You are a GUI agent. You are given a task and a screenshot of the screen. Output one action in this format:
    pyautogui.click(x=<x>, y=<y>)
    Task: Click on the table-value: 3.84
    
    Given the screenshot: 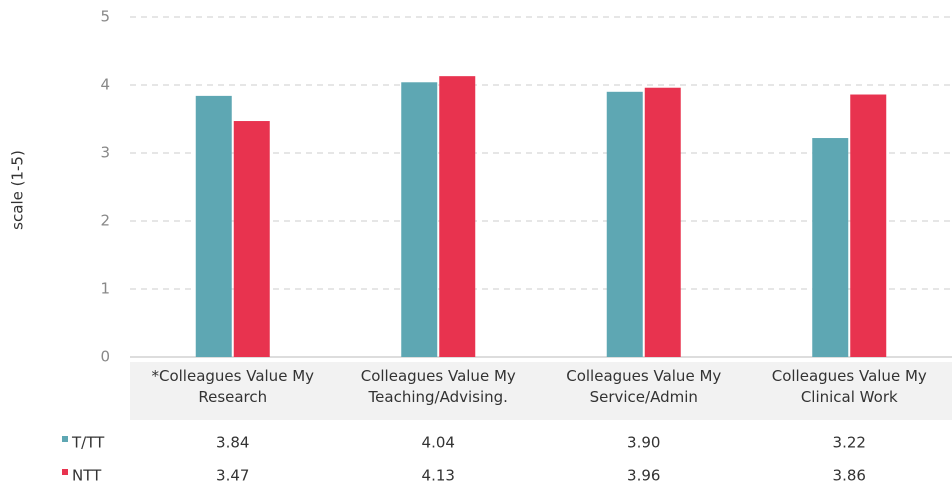 What is the action you would take?
    pyautogui.click(x=232, y=443)
    